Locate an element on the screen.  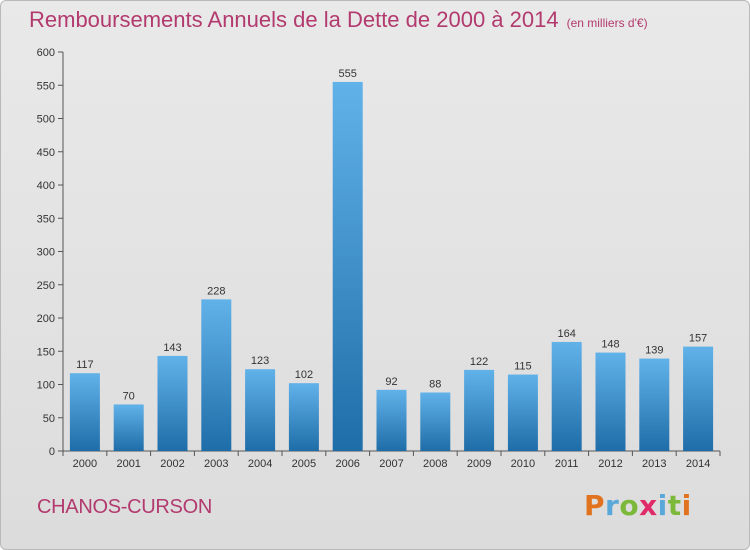
value-label: 164 is located at coordinates (567, 334).